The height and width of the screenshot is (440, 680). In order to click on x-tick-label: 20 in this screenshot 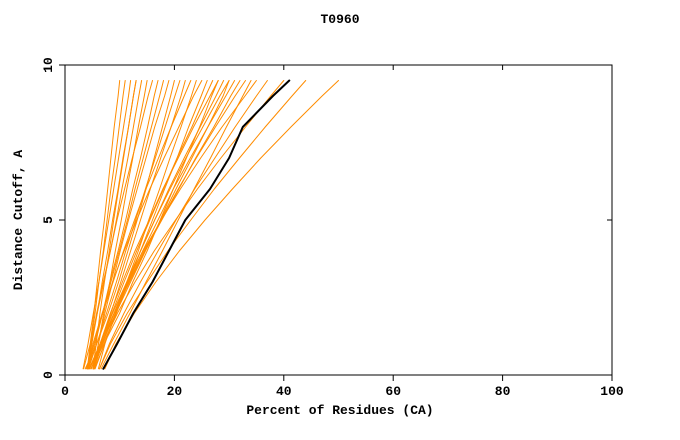, I will do `click(175, 391)`.